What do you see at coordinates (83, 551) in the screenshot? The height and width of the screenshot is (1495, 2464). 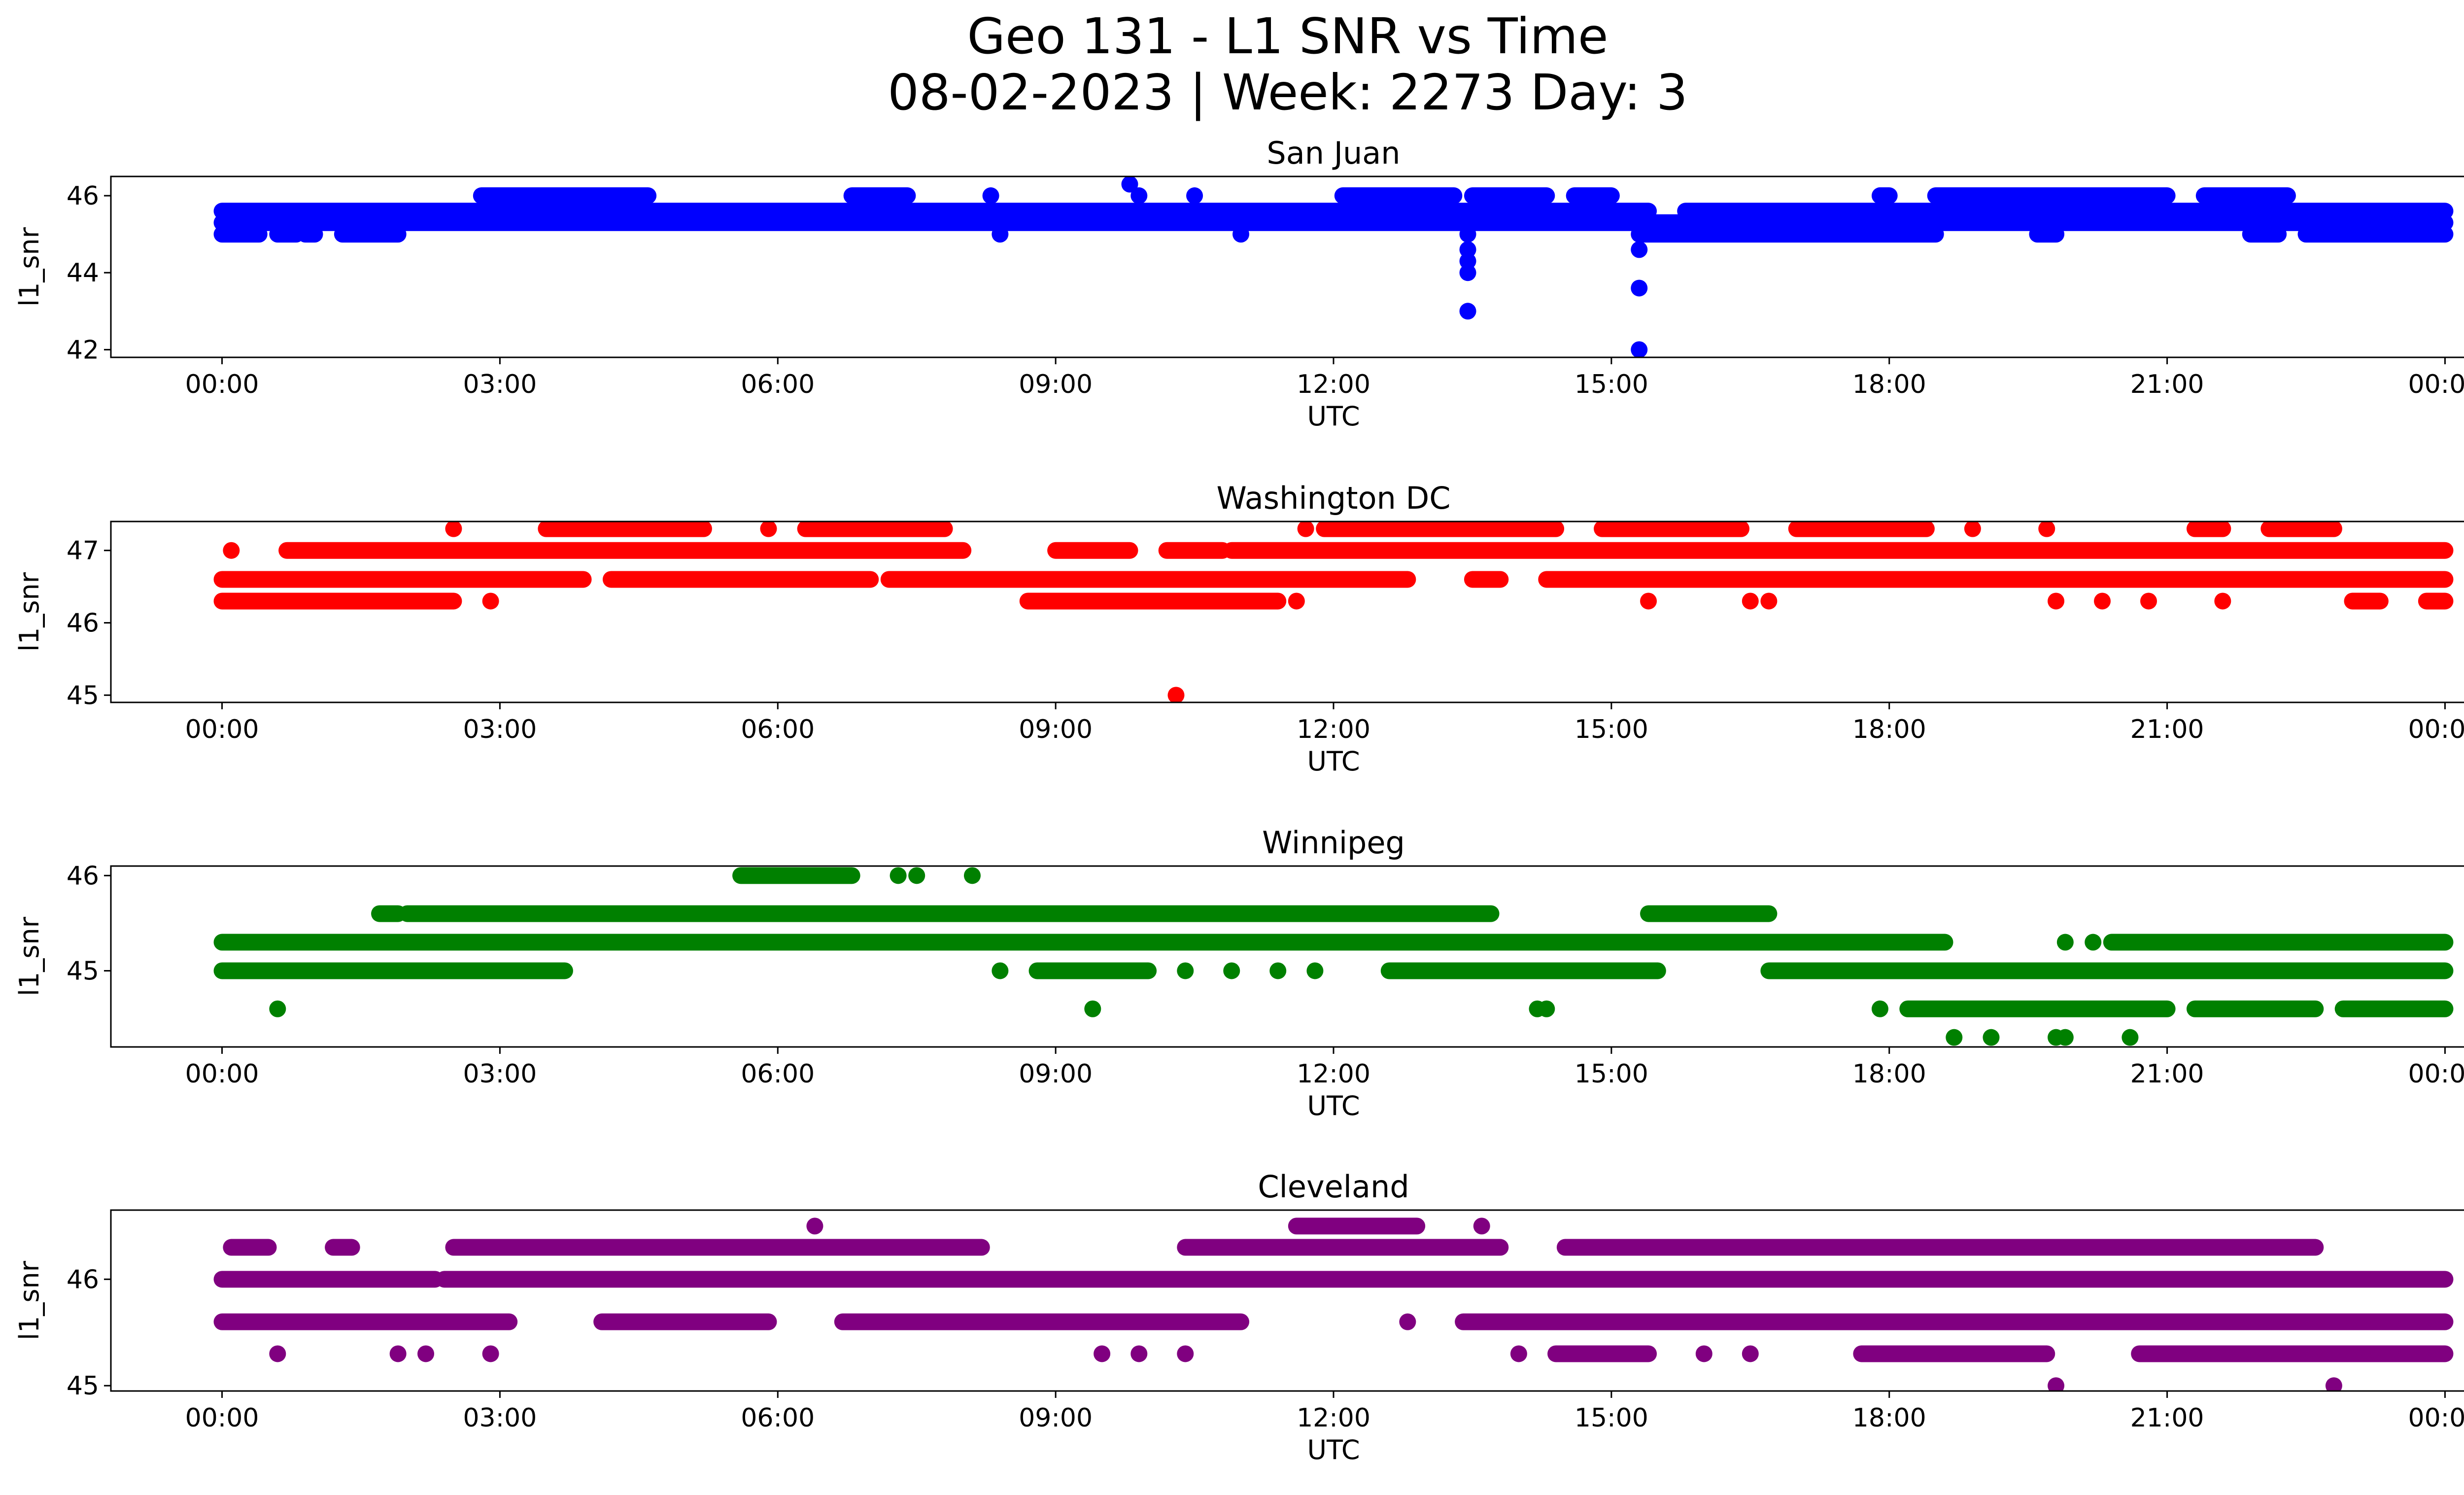 I see `y-tick-label: 47` at bounding box center [83, 551].